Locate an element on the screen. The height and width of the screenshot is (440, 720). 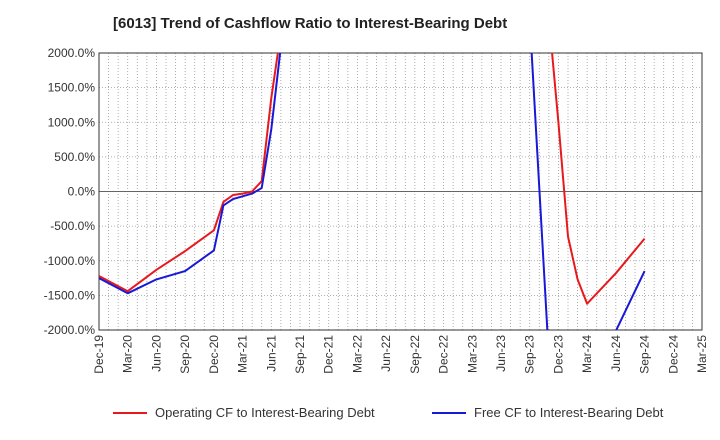
x-tick-label: Jun-20 is located at coordinates (156, 353).